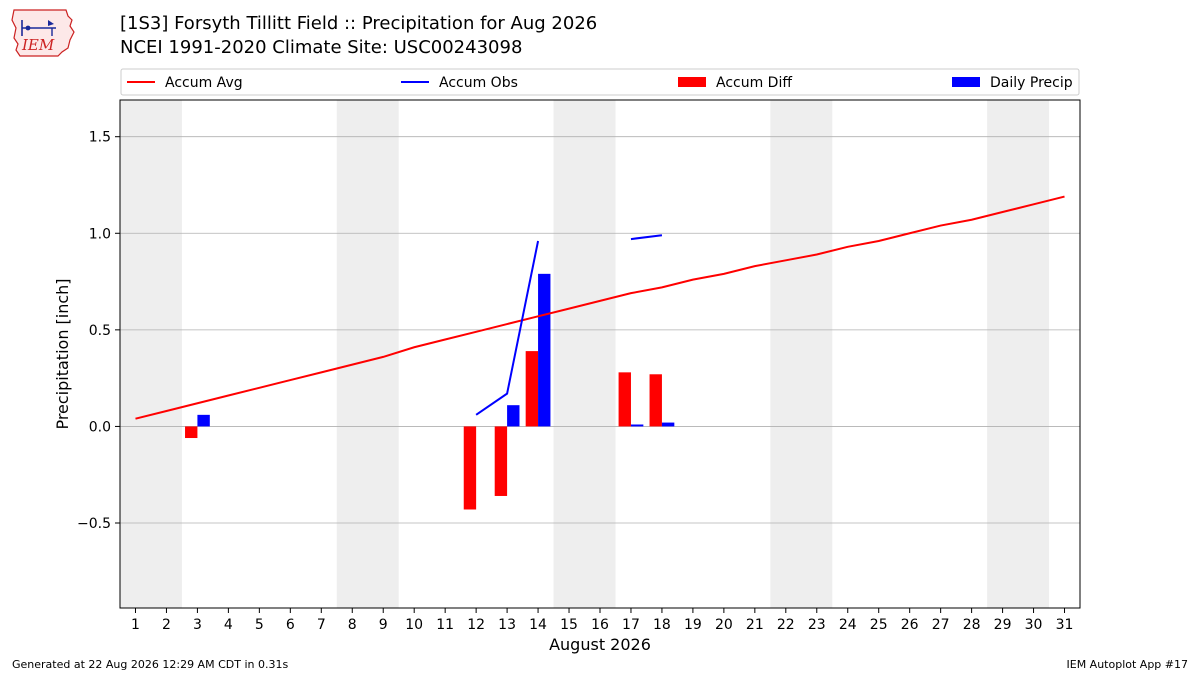 This screenshot has width=1200, height=675. What do you see at coordinates (445, 625) in the screenshot?
I see `x-tick-label: 11` at bounding box center [445, 625].